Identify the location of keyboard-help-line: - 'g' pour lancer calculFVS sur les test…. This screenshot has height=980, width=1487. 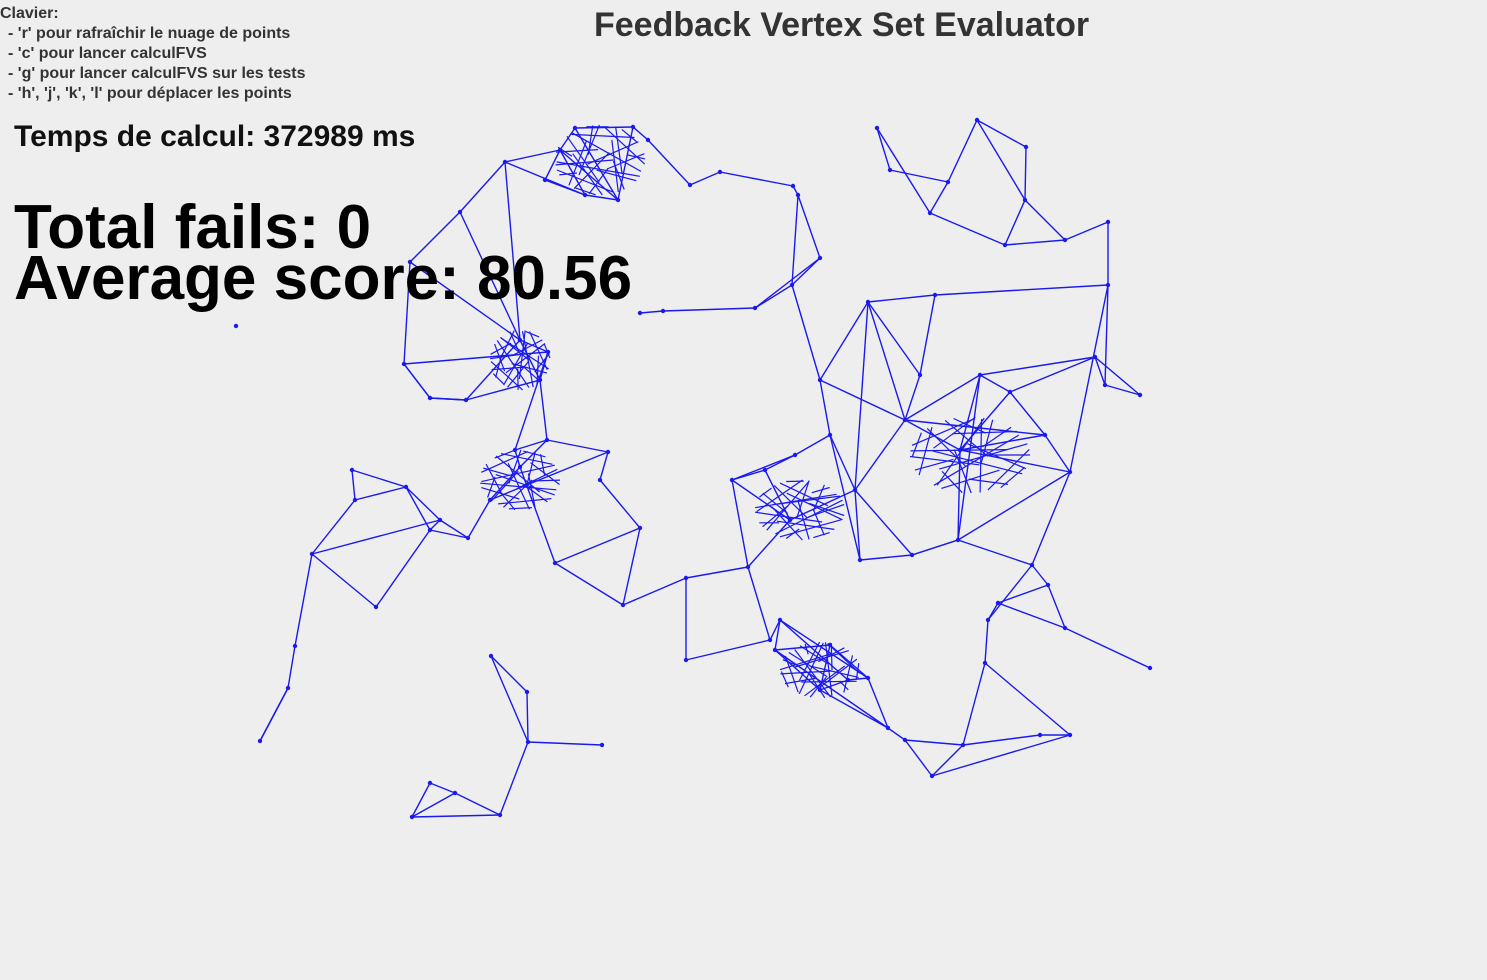
(157, 73).